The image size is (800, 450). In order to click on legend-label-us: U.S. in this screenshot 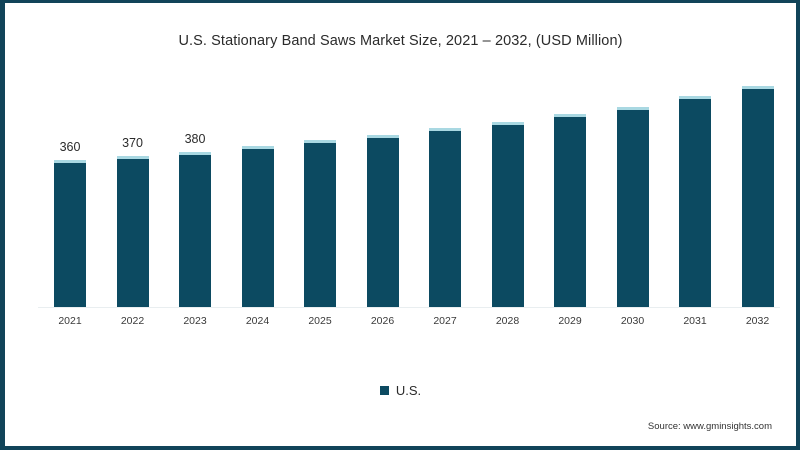, I will do `click(408, 390)`.